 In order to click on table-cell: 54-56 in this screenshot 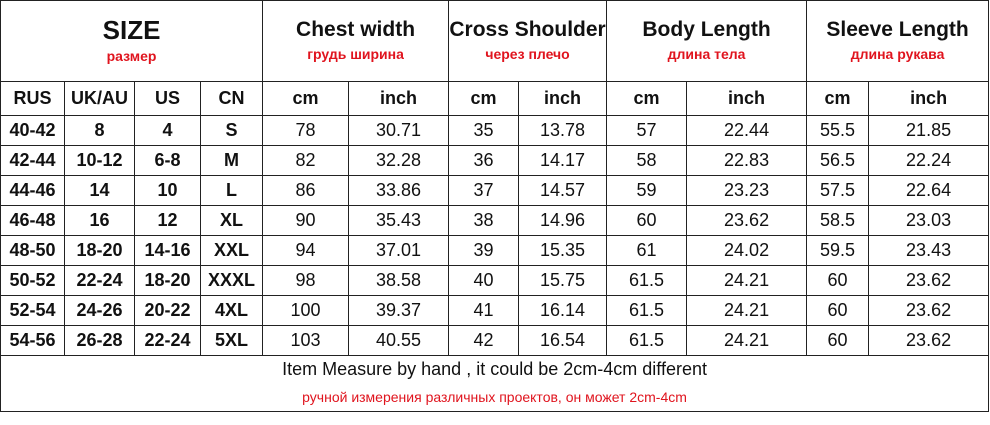, I will do `click(32, 340)`.